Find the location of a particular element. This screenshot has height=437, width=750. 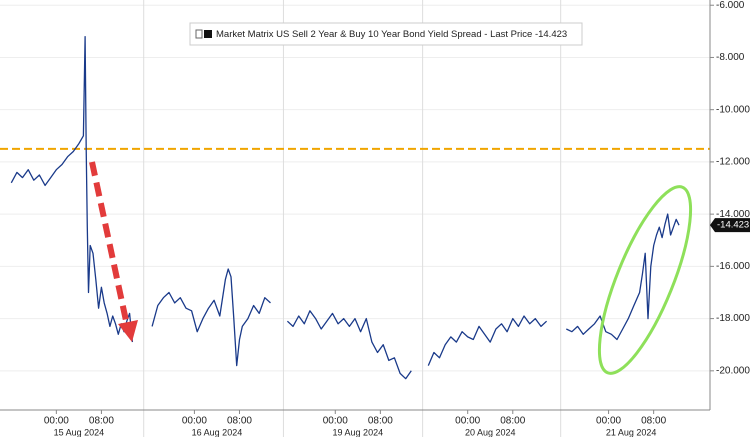

legend-icon-box is located at coordinates (199, 34).